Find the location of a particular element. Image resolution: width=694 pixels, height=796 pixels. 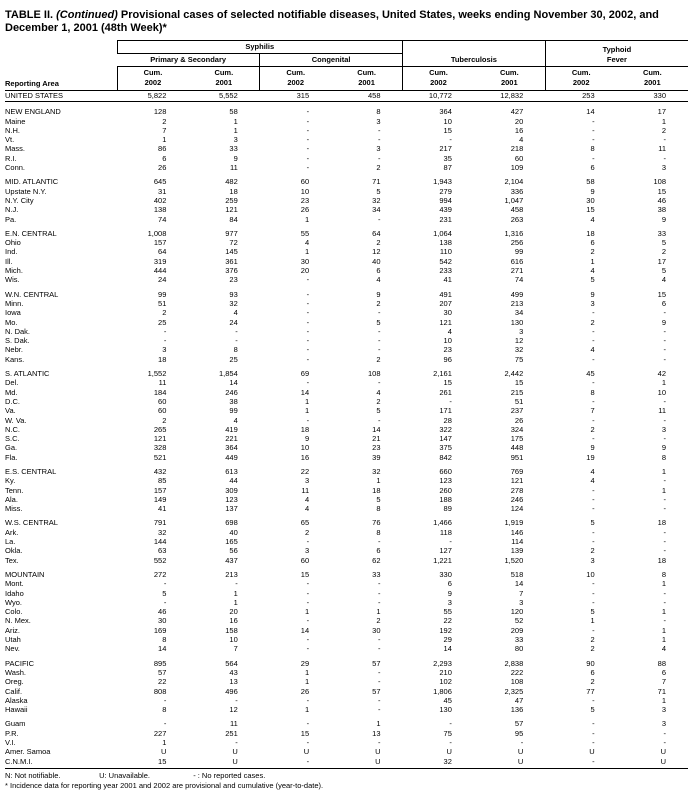

reporting-area-cell: Del. is located at coordinates (12, 383).